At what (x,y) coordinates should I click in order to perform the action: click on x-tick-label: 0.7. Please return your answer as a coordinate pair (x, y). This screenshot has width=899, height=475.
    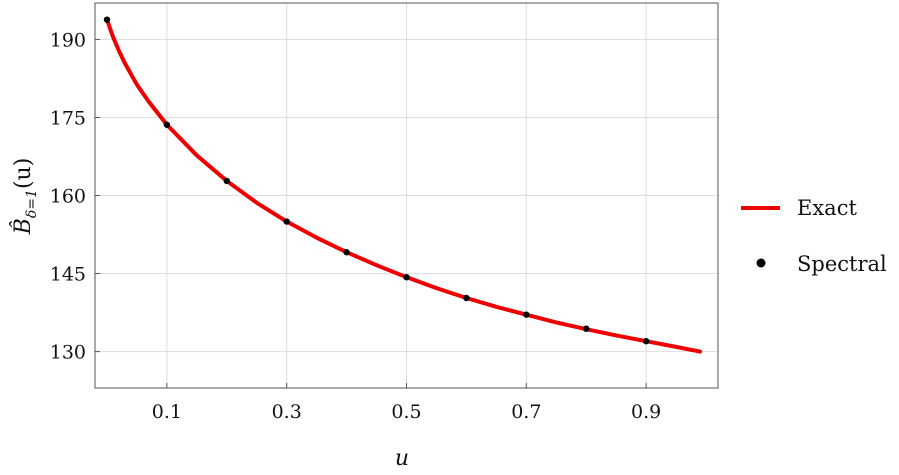
    Looking at the image, I should click on (526, 412).